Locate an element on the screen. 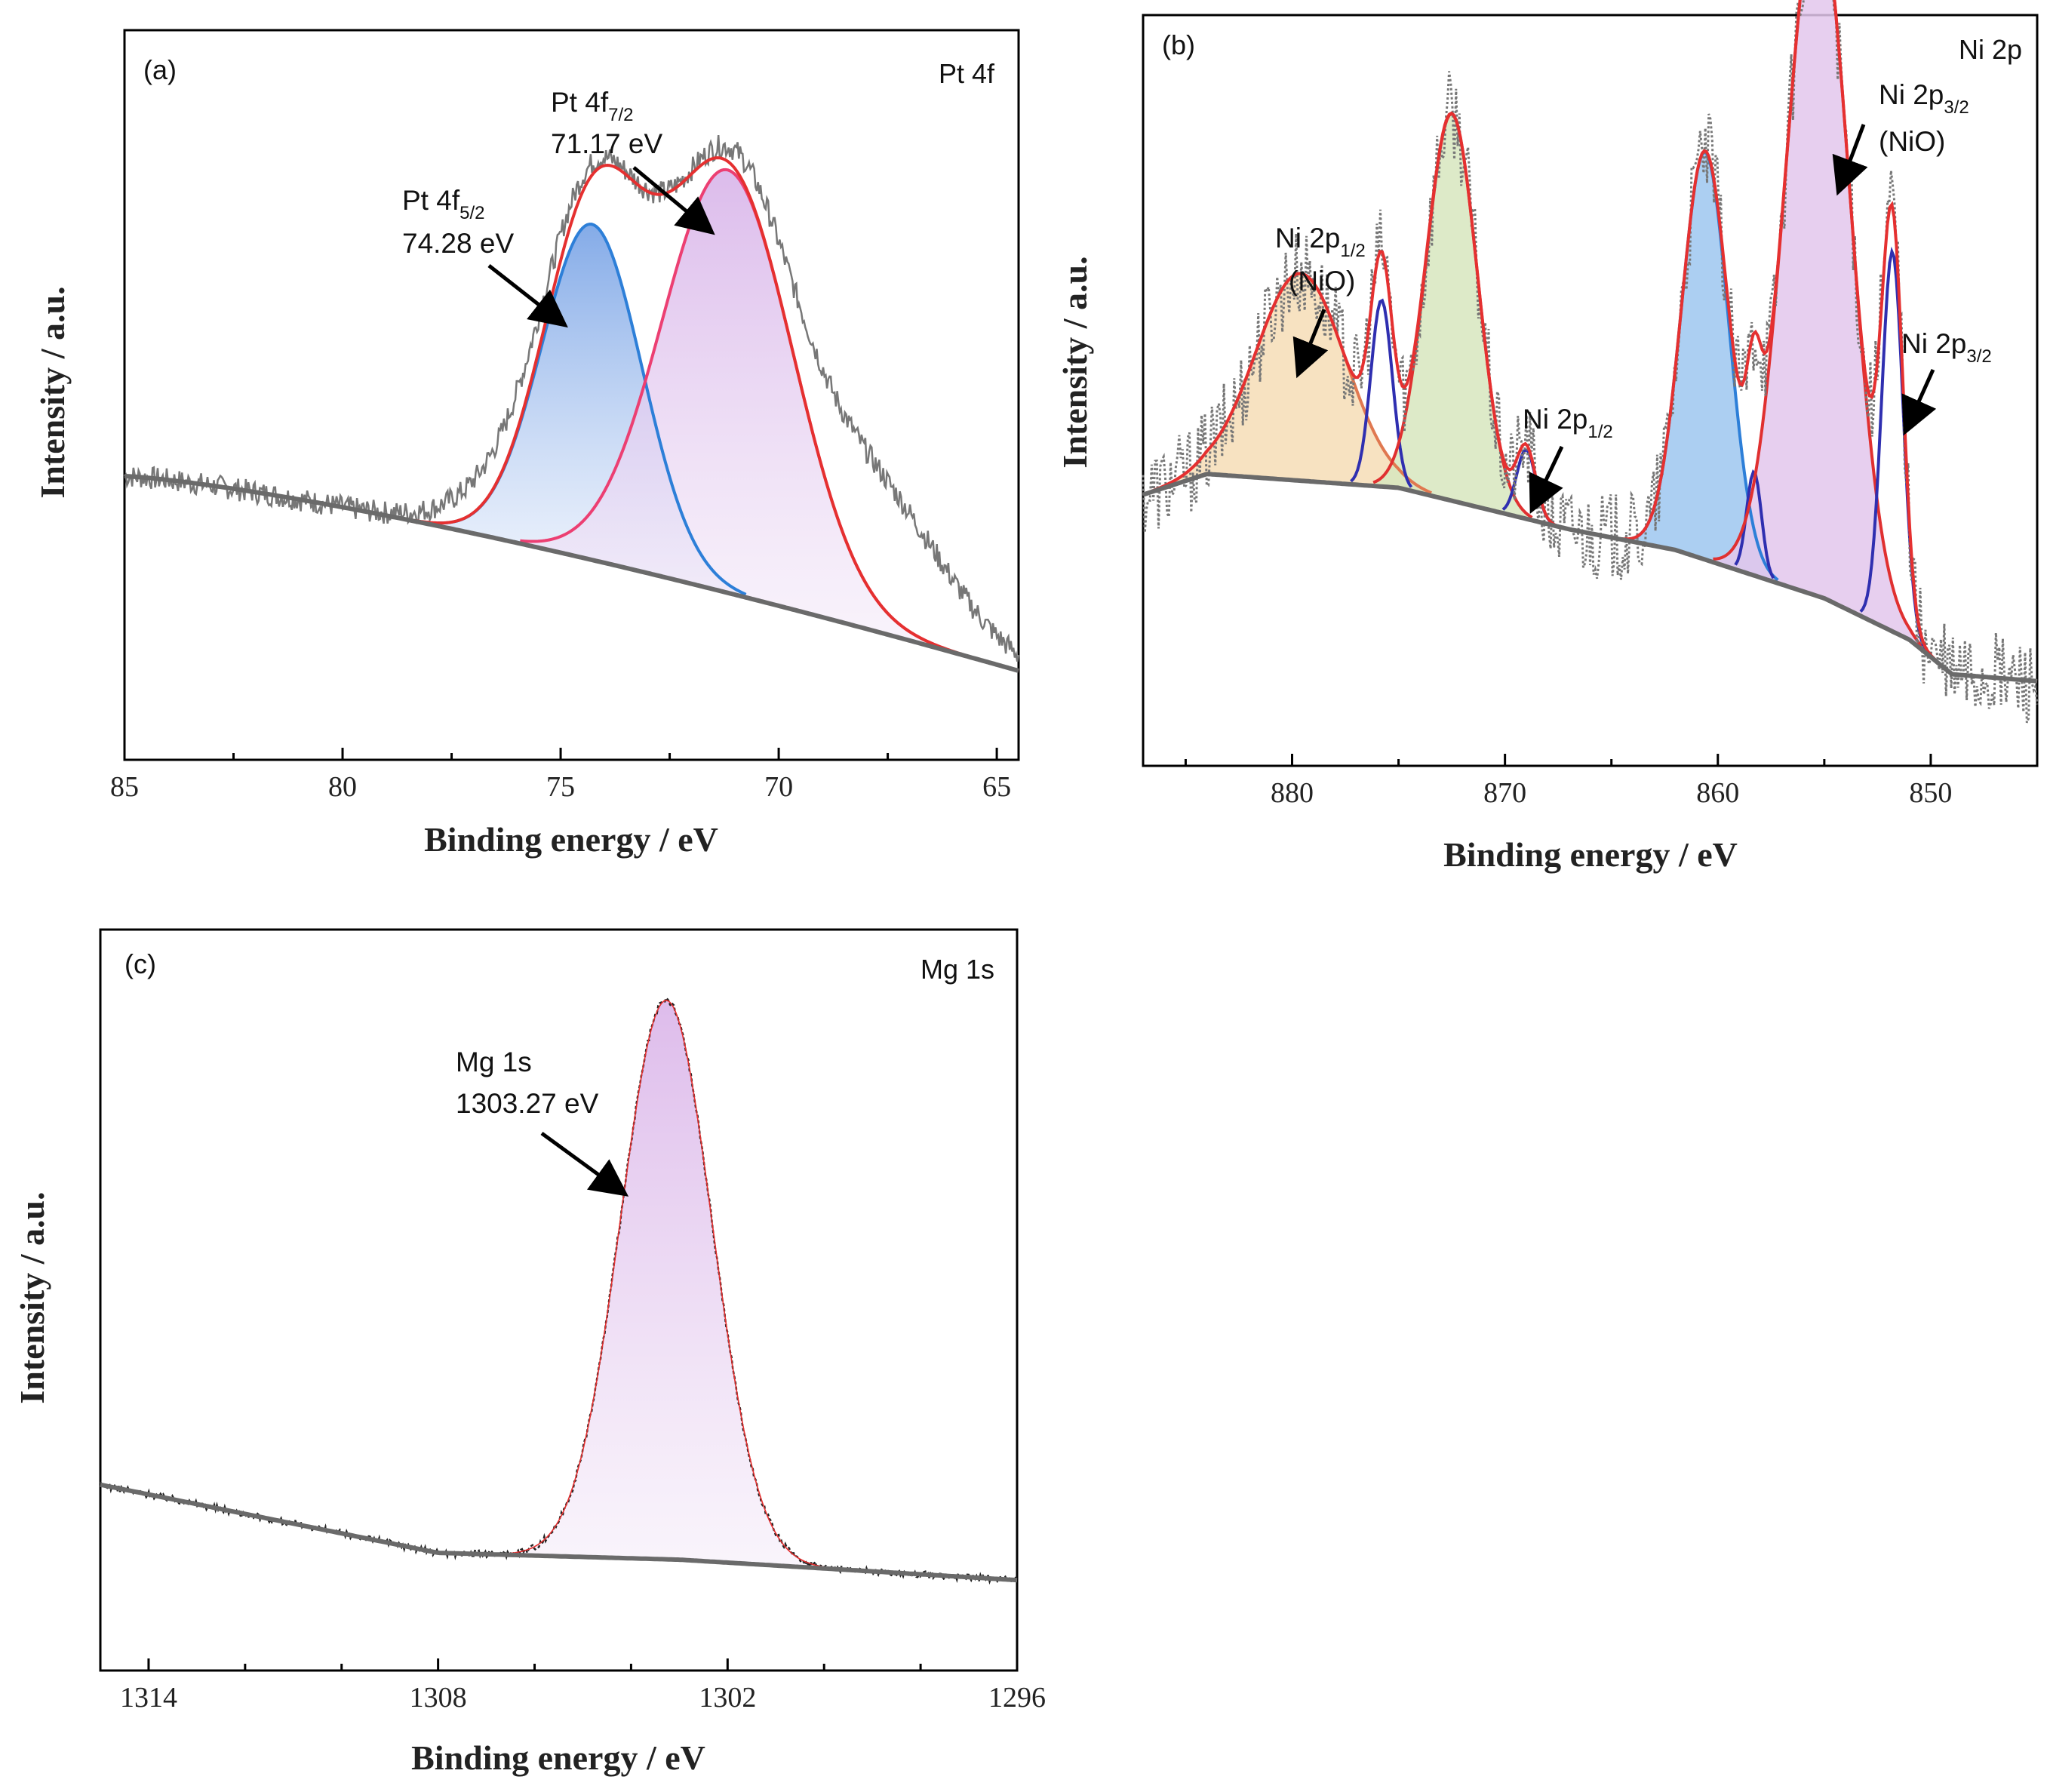 The width and height of the screenshot is (2050, 1792). panel-b-x-ticks: 880 870 860 850 is located at coordinates (1611, 781).